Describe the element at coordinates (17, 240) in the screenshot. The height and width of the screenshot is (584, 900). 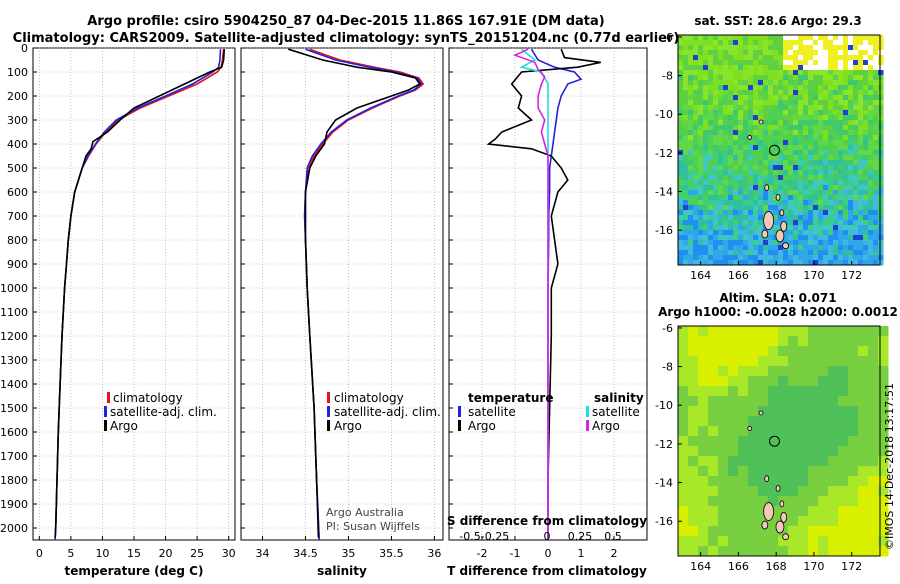
I see `depth-tick-label: 800` at that location.